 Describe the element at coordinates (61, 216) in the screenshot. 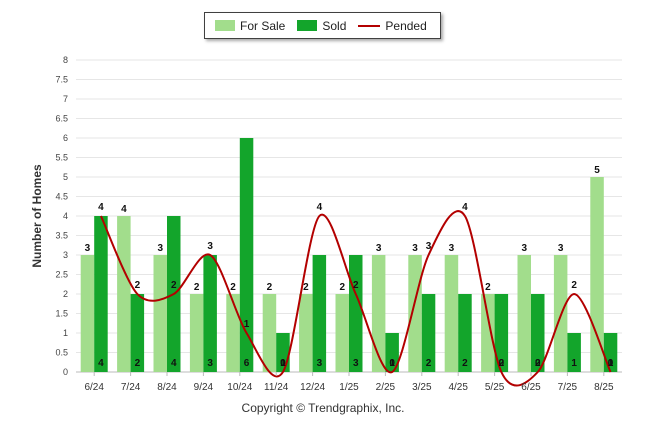

I see `y-axis-ticks: 0 0.5 1 1.5 2 2.5 3 3.5 4 4.5 5 5.5 6 6.5 7 7.5 8` at that location.